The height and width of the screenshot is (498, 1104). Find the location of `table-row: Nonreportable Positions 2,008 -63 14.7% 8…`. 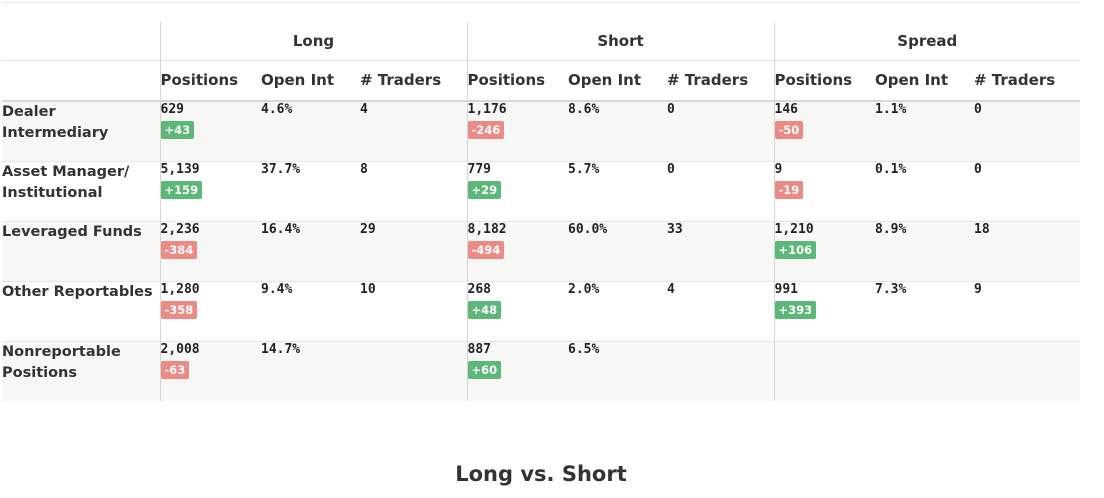

table-row: Nonreportable Positions 2,008 -63 14.7% 8… is located at coordinates (541, 371).